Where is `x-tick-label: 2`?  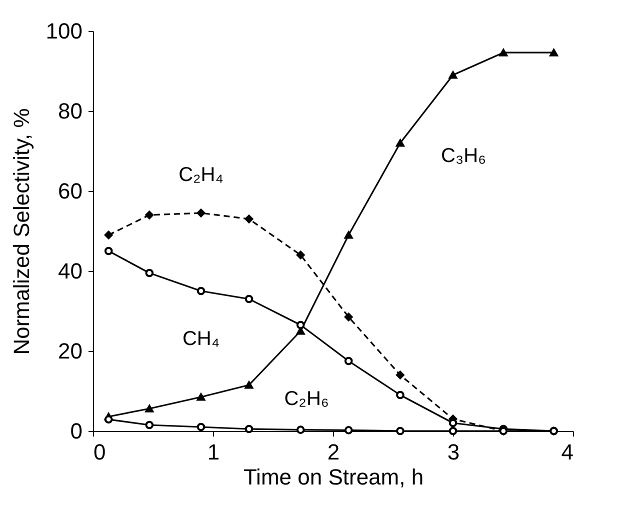 x-tick-label: 2 is located at coordinates (333, 452).